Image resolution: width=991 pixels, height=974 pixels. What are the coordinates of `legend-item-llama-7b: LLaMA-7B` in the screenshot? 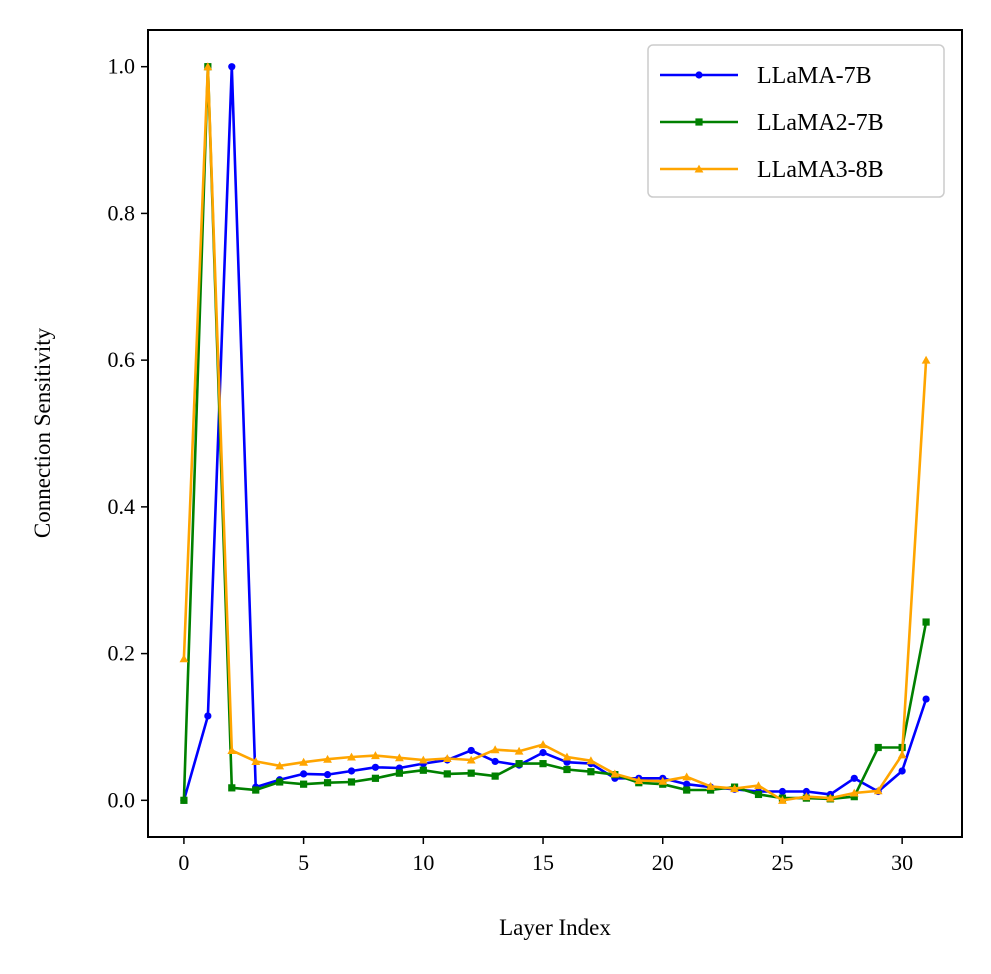 It's located at (766, 76).